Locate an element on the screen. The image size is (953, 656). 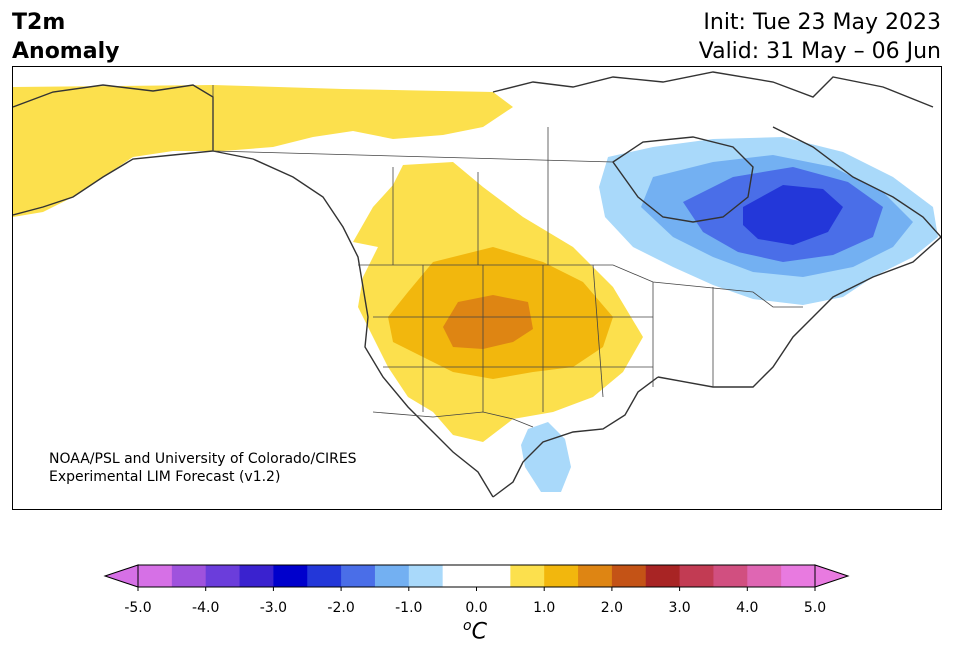
colorbar-tick-label: 3.0 is located at coordinates (679, 608).